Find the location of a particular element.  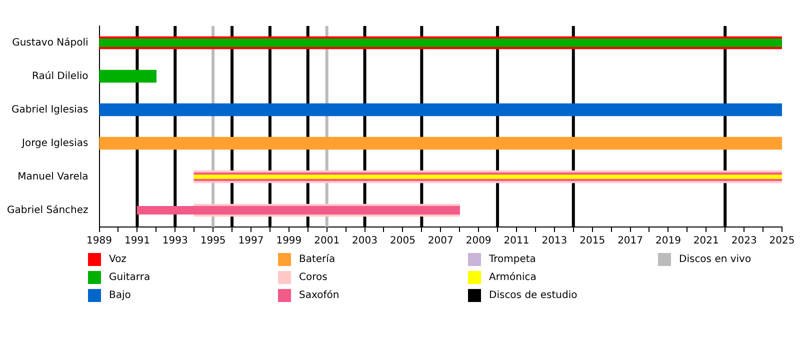

x-tick-label: 2021 is located at coordinates (706, 241).